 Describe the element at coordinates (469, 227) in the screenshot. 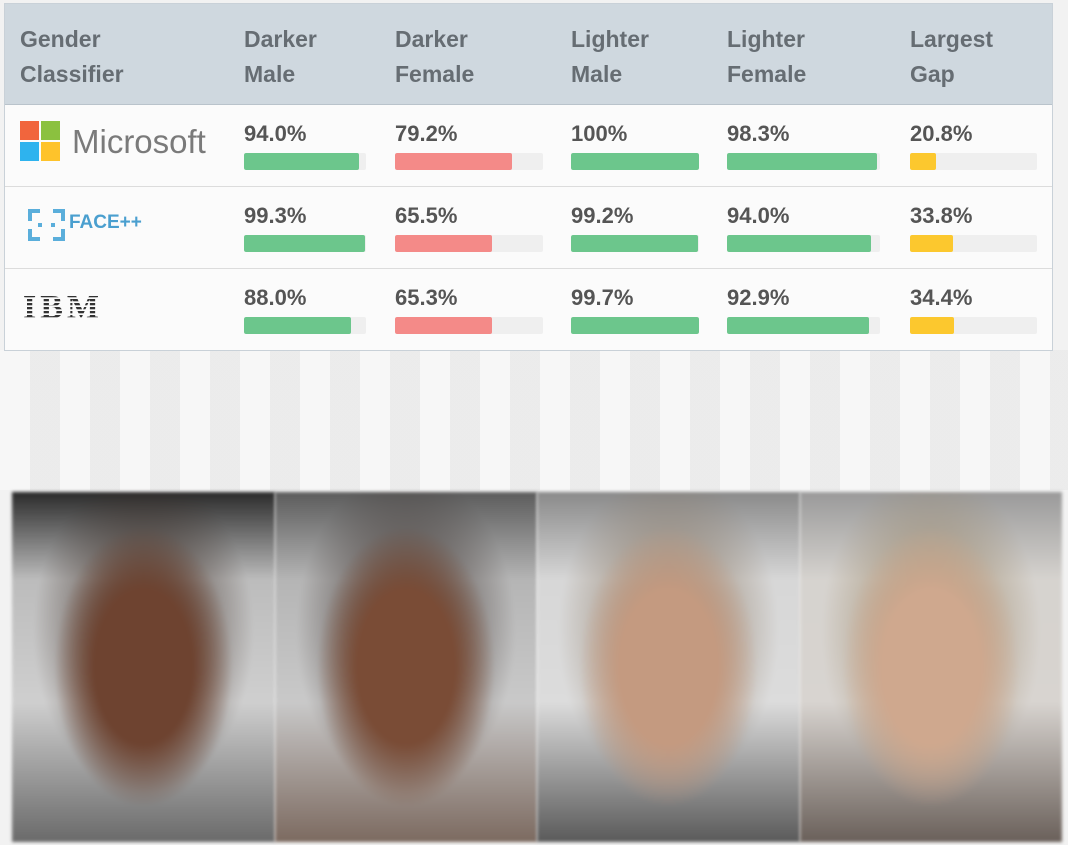

I see `value-cell: 65.5%` at that location.